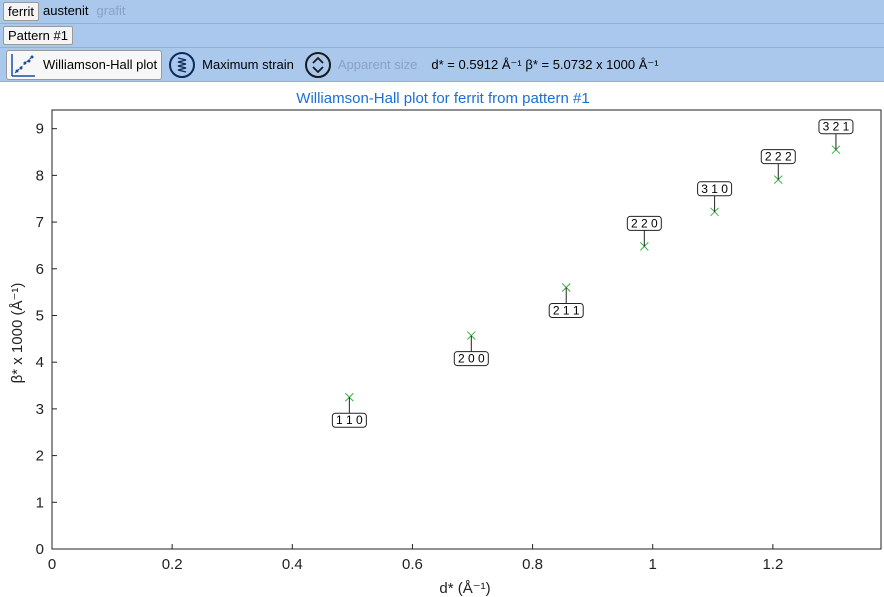  I want to click on hkl-label: 2 1 1, so click(566, 310).